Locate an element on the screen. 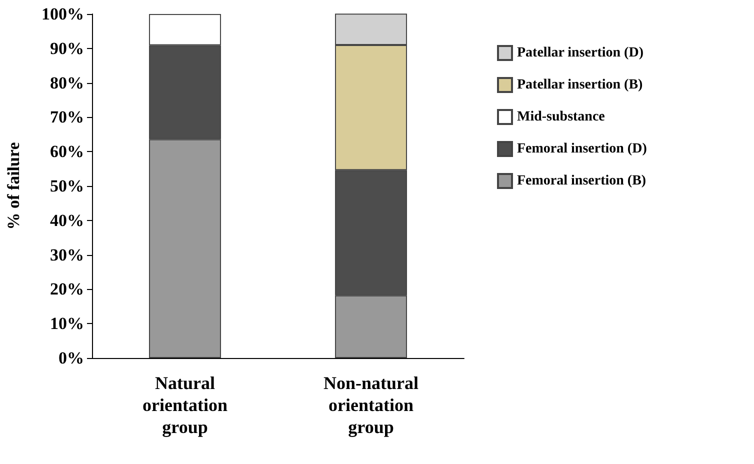  y-tick-label: 80% is located at coordinates (67, 82).